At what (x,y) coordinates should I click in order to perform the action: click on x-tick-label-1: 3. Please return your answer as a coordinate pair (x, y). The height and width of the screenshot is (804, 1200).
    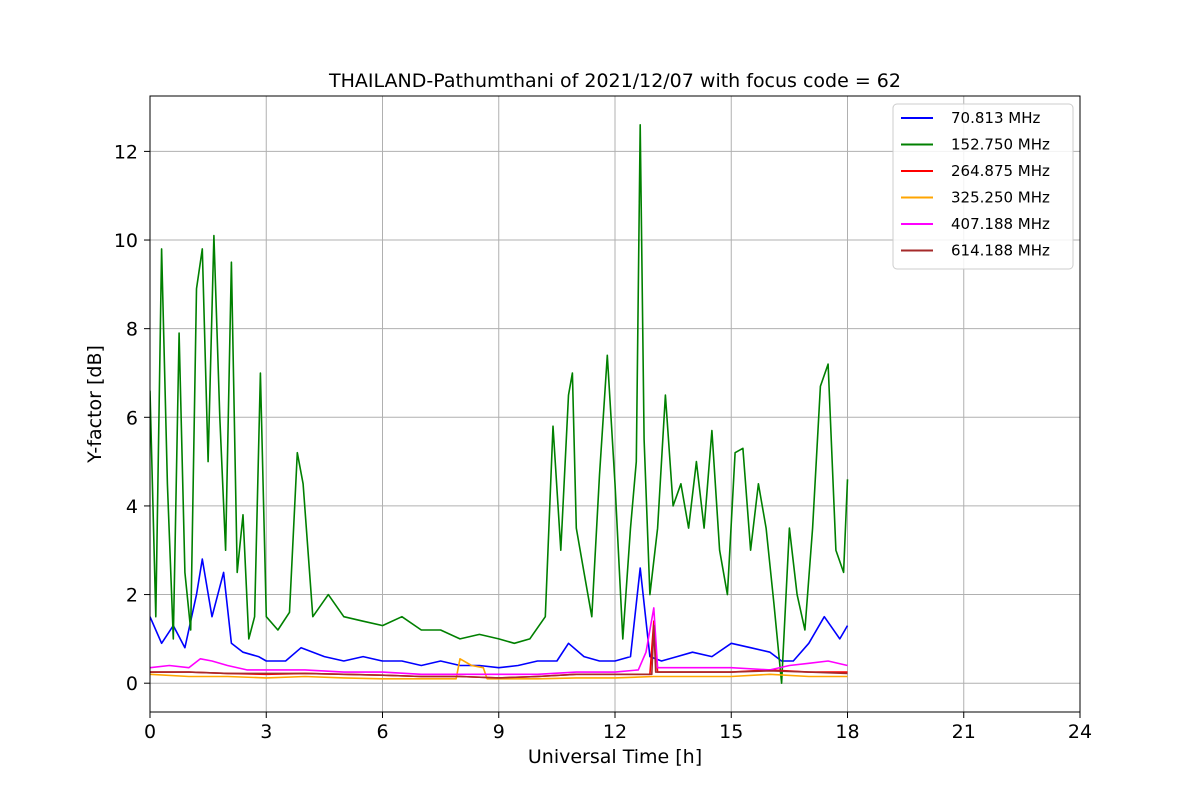
    Looking at the image, I should click on (266, 732).